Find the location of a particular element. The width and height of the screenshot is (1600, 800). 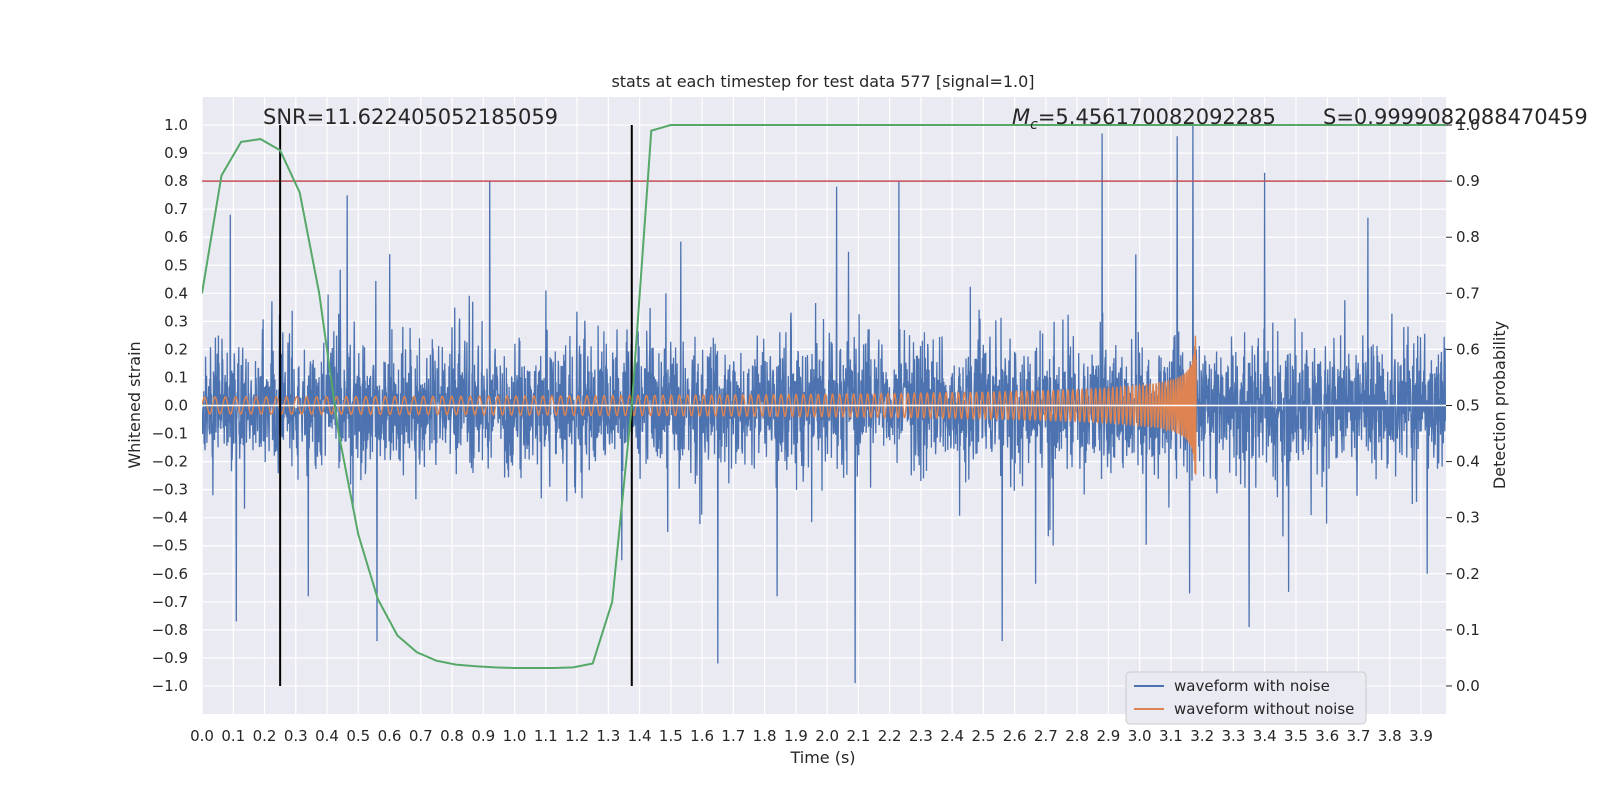

y-tick-label-left: −0.5 is located at coordinates (170, 546).